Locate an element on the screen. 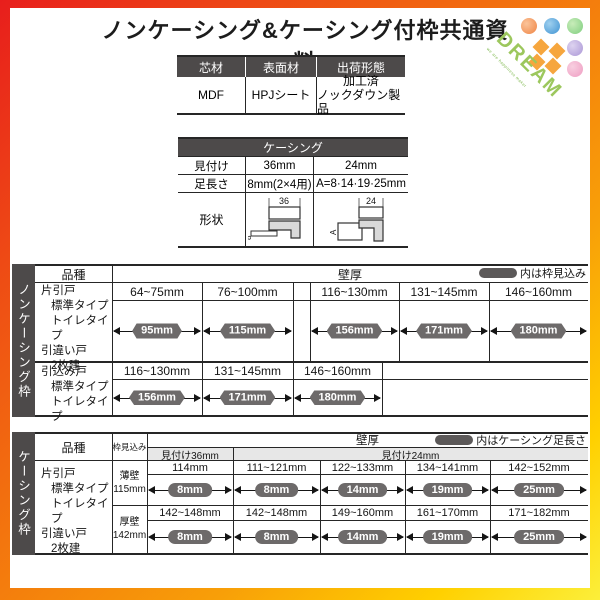 The width and height of the screenshot is (600, 600). dim-A-label: A is located at coordinates (333, 232).